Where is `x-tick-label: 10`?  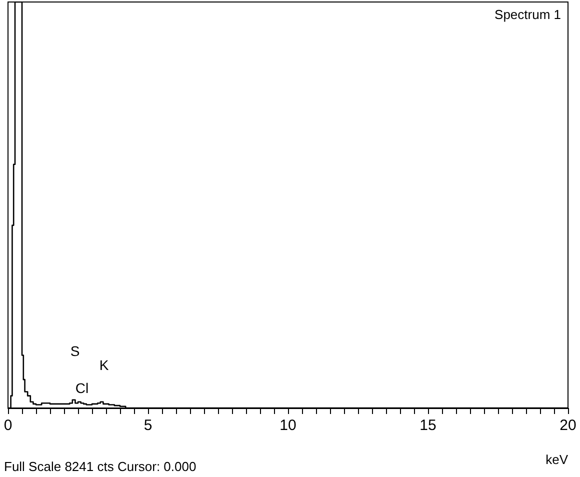 x-tick-label: 10 is located at coordinates (288, 425).